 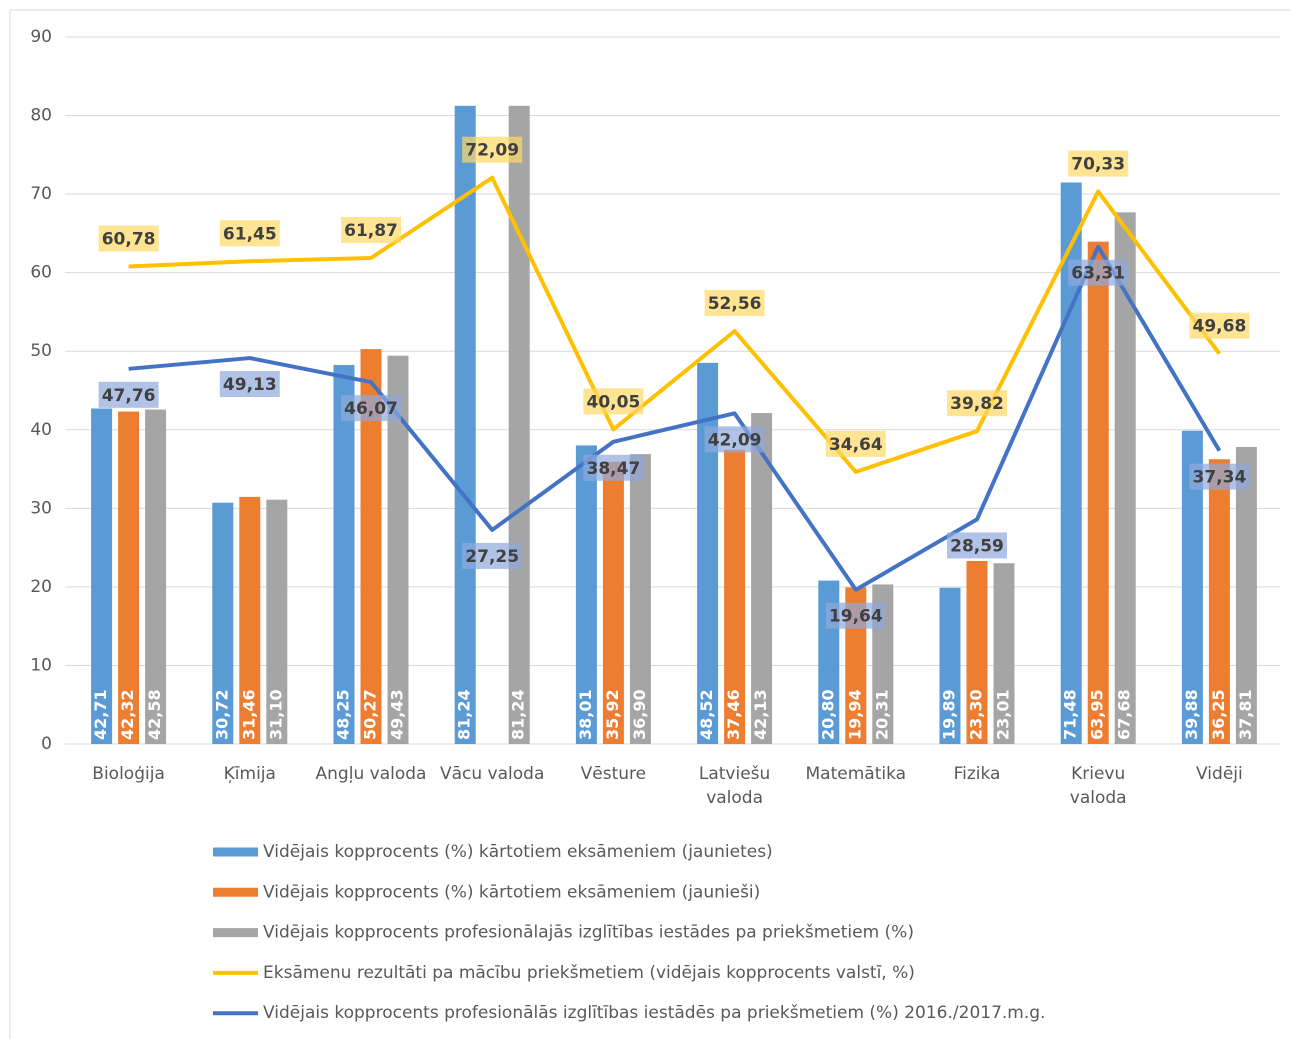 I want to click on line-value-label: 61,45, so click(x=250, y=234).